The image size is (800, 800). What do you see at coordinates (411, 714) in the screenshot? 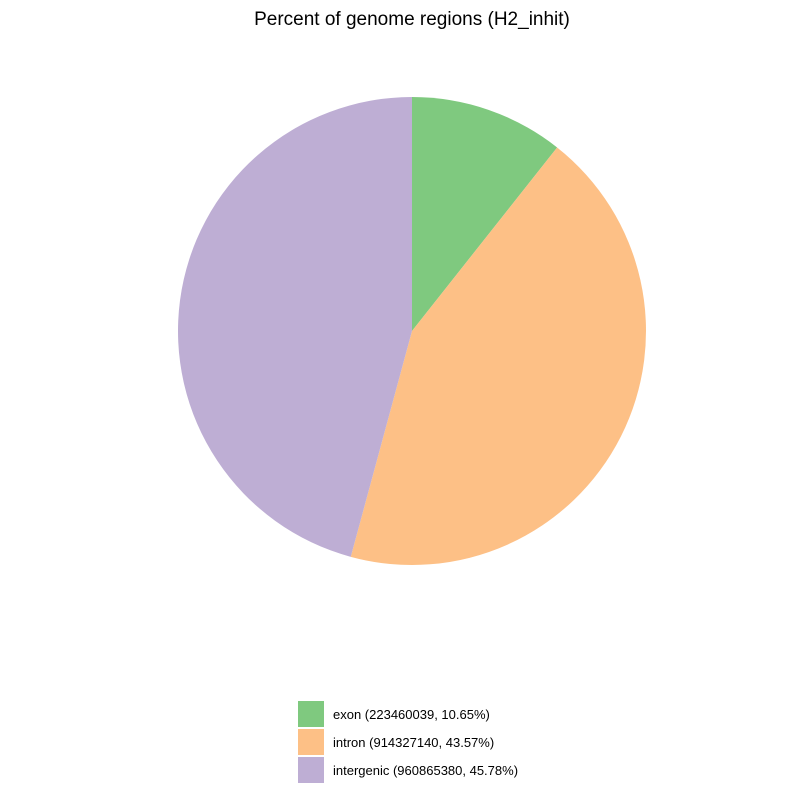
I see `legend-label-exon: exon (223460039, 10.65%)` at bounding box center [411, 714].